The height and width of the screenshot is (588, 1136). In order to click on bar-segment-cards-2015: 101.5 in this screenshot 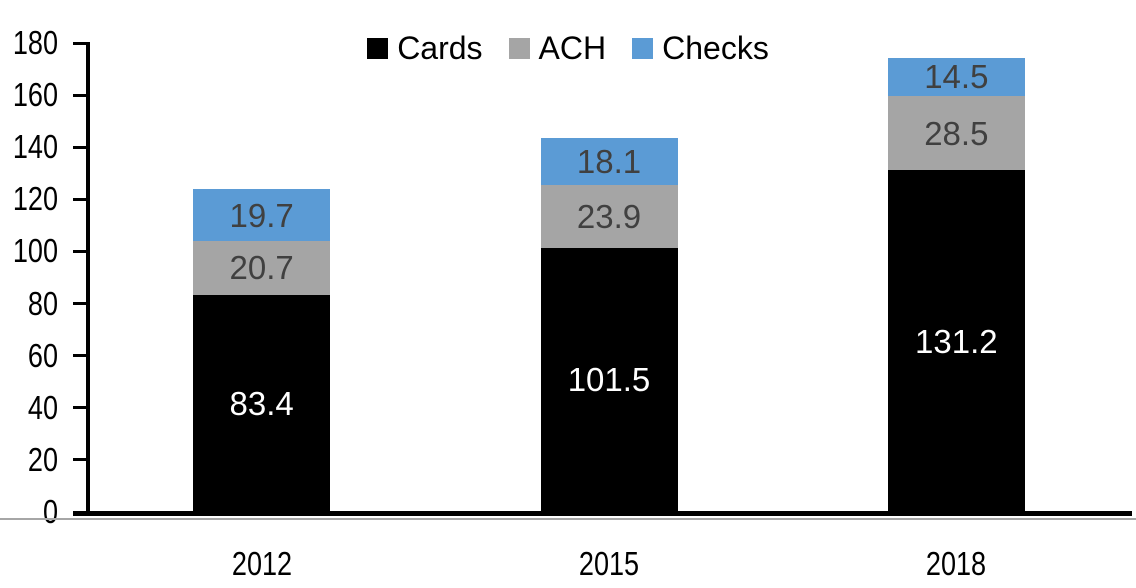, I will do `click(609, 379)`.